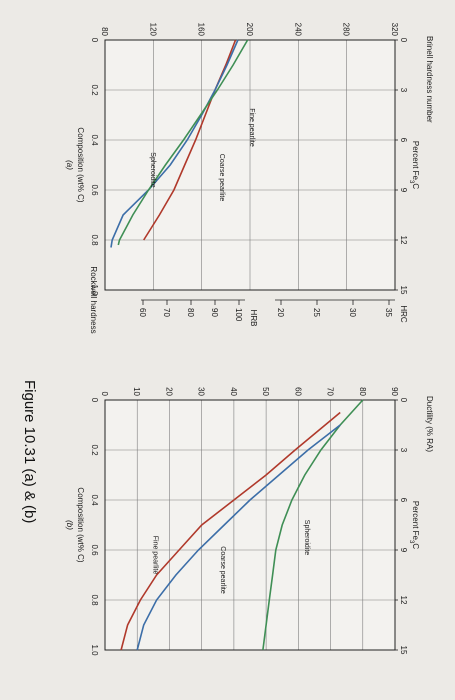  Describe the element at coordinates (297, 391) in the screenshot. I see `y-tick-label: 60` at that location.